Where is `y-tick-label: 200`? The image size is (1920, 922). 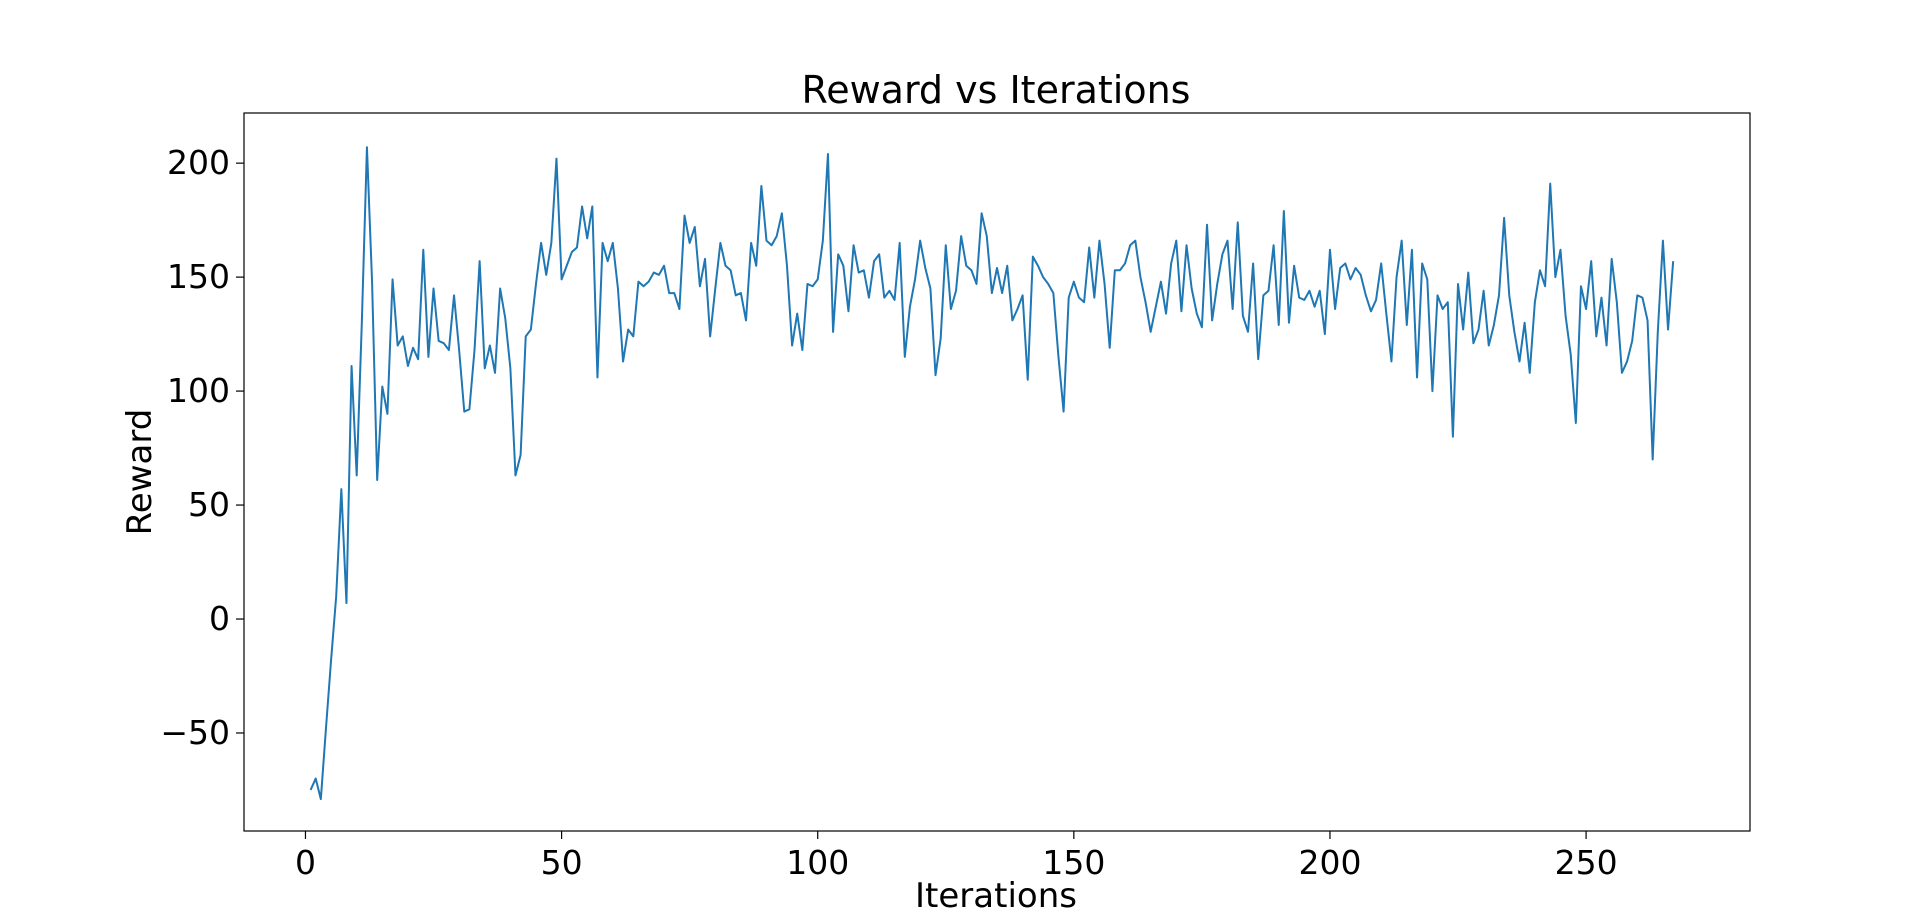 y-tick-label: 200 is located at coordinates (198, 162).